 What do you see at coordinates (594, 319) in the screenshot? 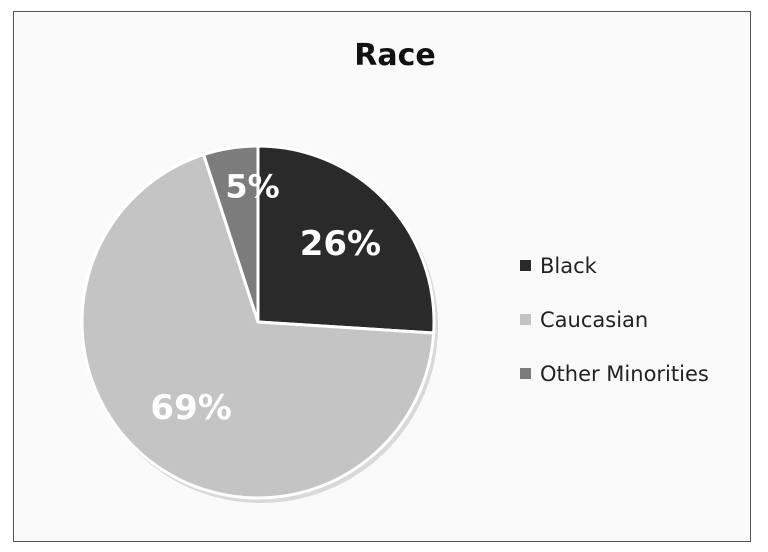
I see `legend-label-caucasian: Caucasian` at bounding box center [594, 319].